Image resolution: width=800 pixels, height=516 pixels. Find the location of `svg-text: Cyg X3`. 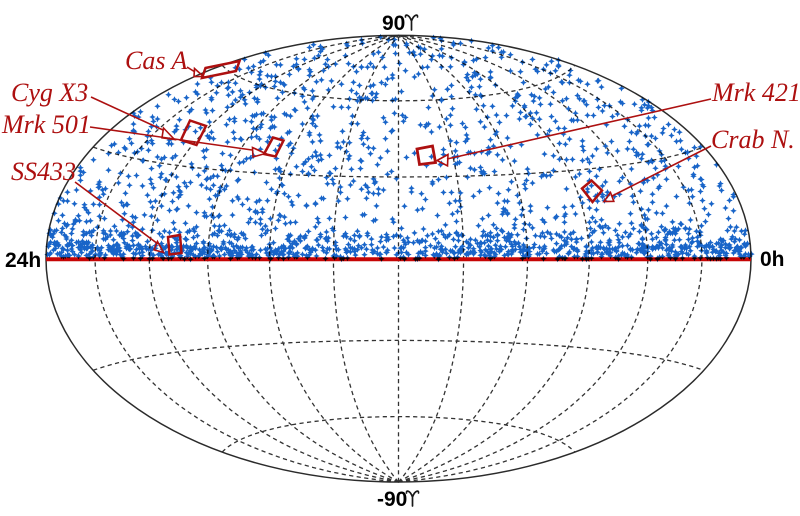

svg-text: Cyg X3 is located at coordinates (49, 92).